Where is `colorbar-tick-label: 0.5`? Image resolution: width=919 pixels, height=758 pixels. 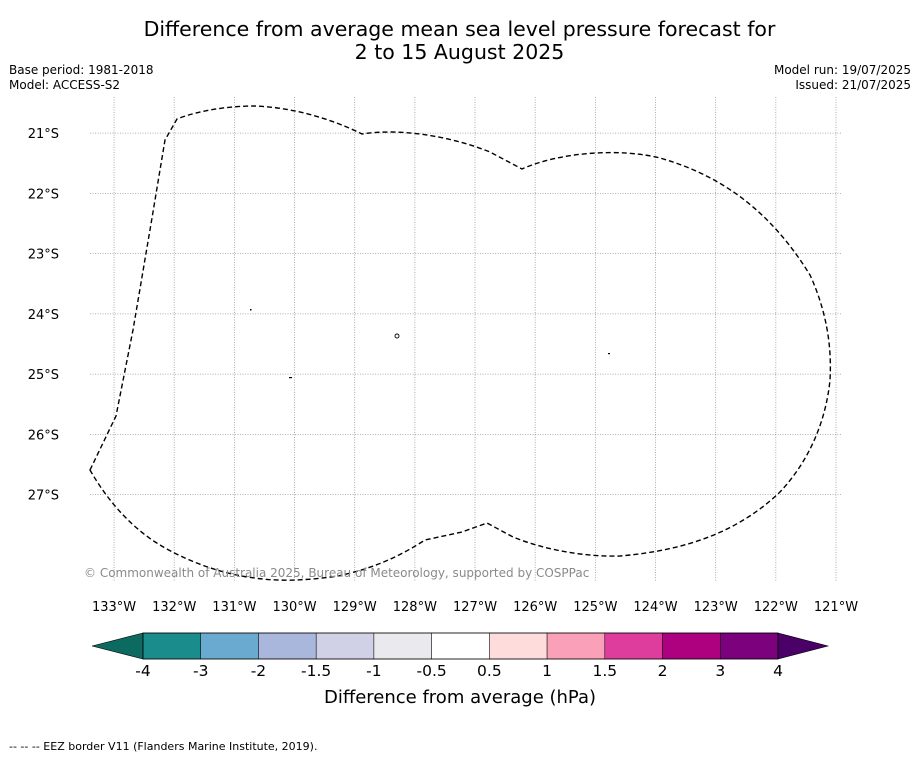
colorbar-tick-label: 0.5 is located at coordinates (489, 671).